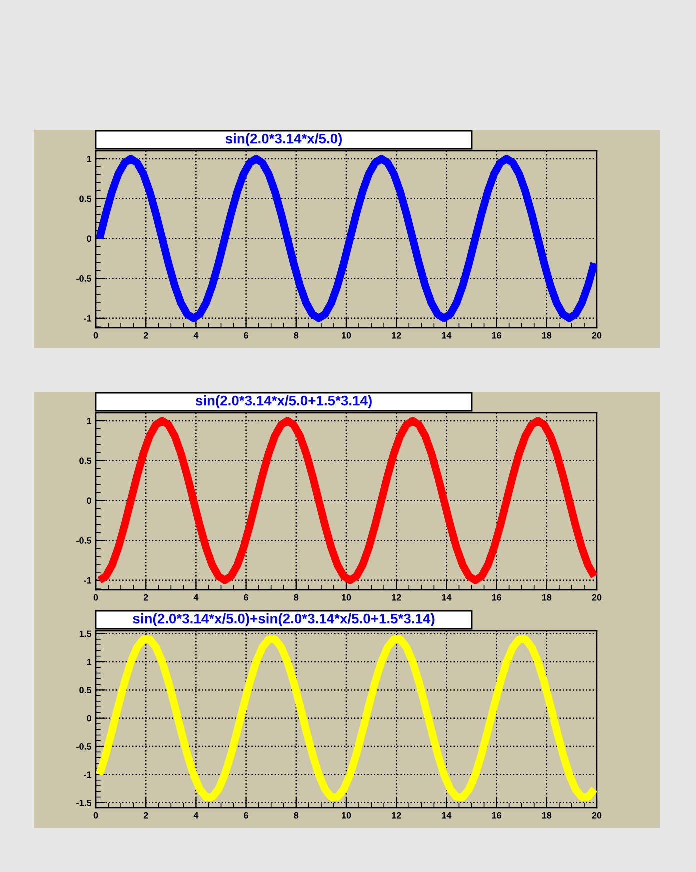 The image size is (696, 872). What do you see at coordinates (284, 402) in the screenshot?
I see `chart-title: sin(2.0*3.14*x/5.0+1.5*3.14)` at bounding box center [284, 402].